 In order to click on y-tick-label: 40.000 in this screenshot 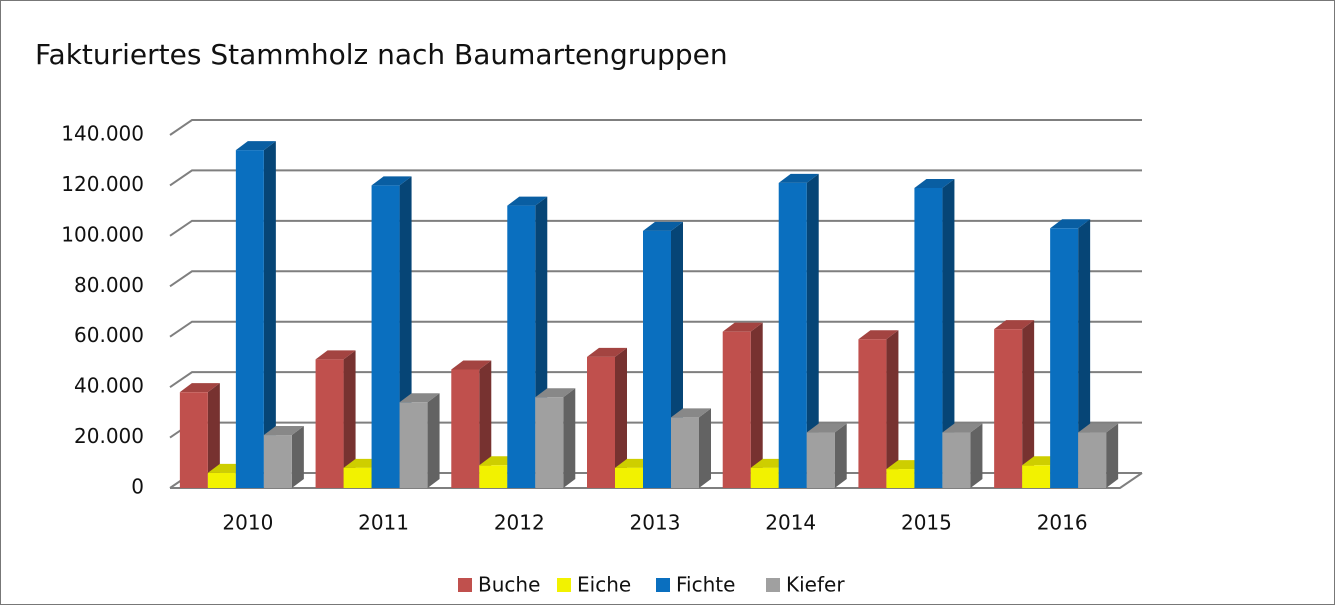, I will do `click(109, 386)`.